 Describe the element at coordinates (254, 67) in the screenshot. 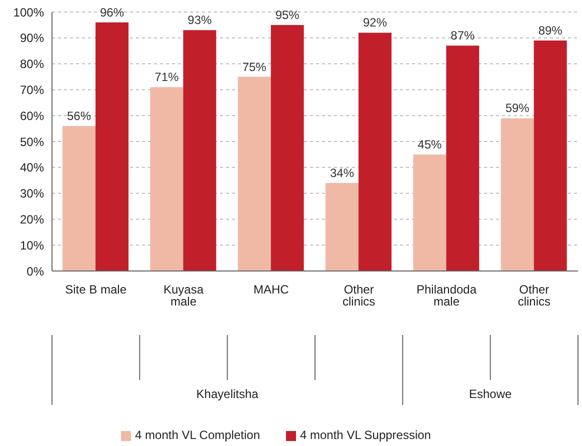

I see `data-label: 75%` at that location.